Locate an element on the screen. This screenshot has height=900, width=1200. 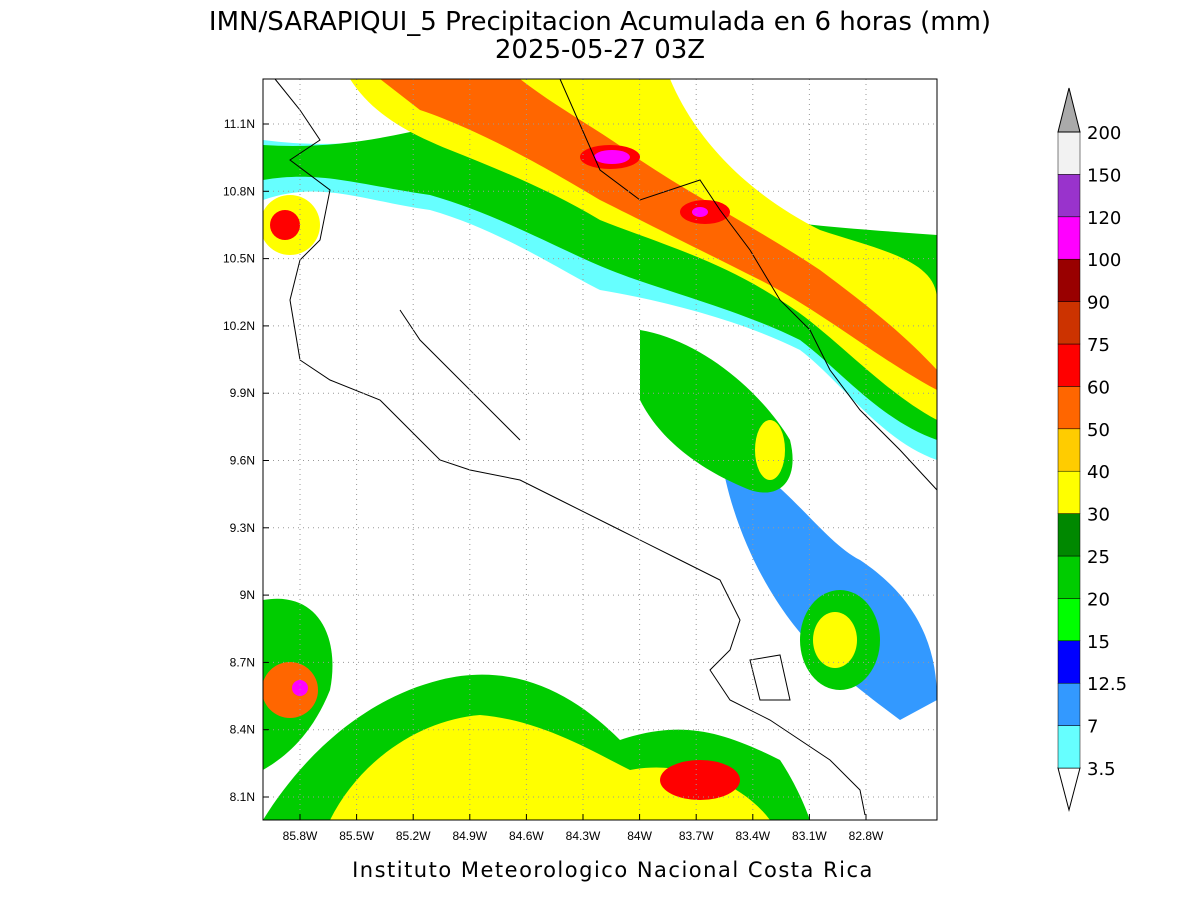
colorbar-label: 60 is located at coordinates (1098, 387).